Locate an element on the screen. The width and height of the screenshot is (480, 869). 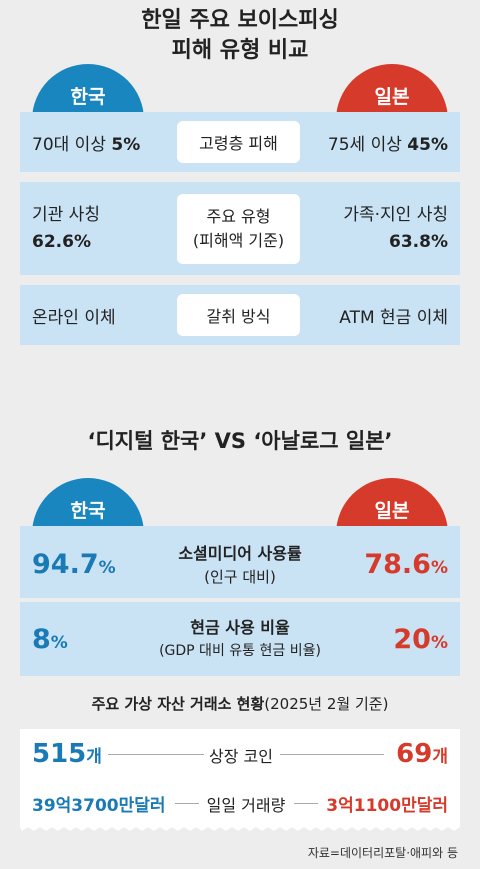
comparison-row-method: 온라인 이체 갈취 방식 ATM 현금 이체 is located at coordinates (240, 315).